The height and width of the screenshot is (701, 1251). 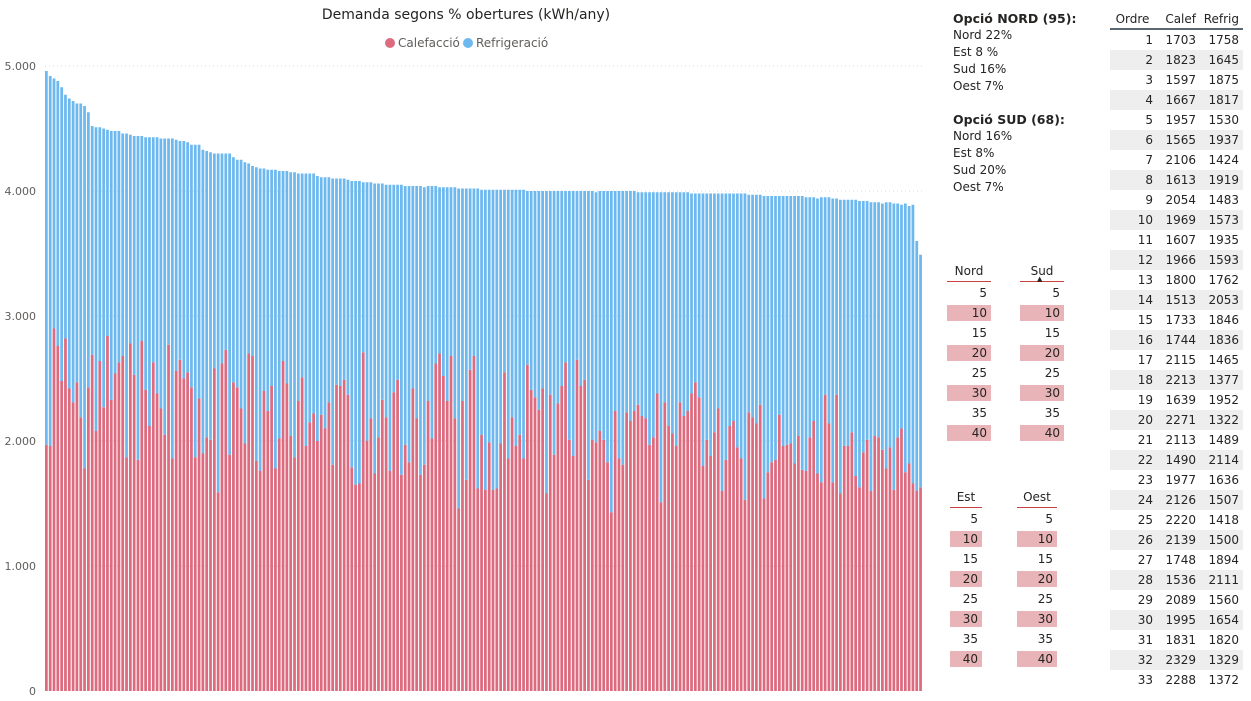 What do you see at coordinates (979, 373) in the screenshot?
I see `slicer-item-nord: 25` at bounding box center [979, 373].